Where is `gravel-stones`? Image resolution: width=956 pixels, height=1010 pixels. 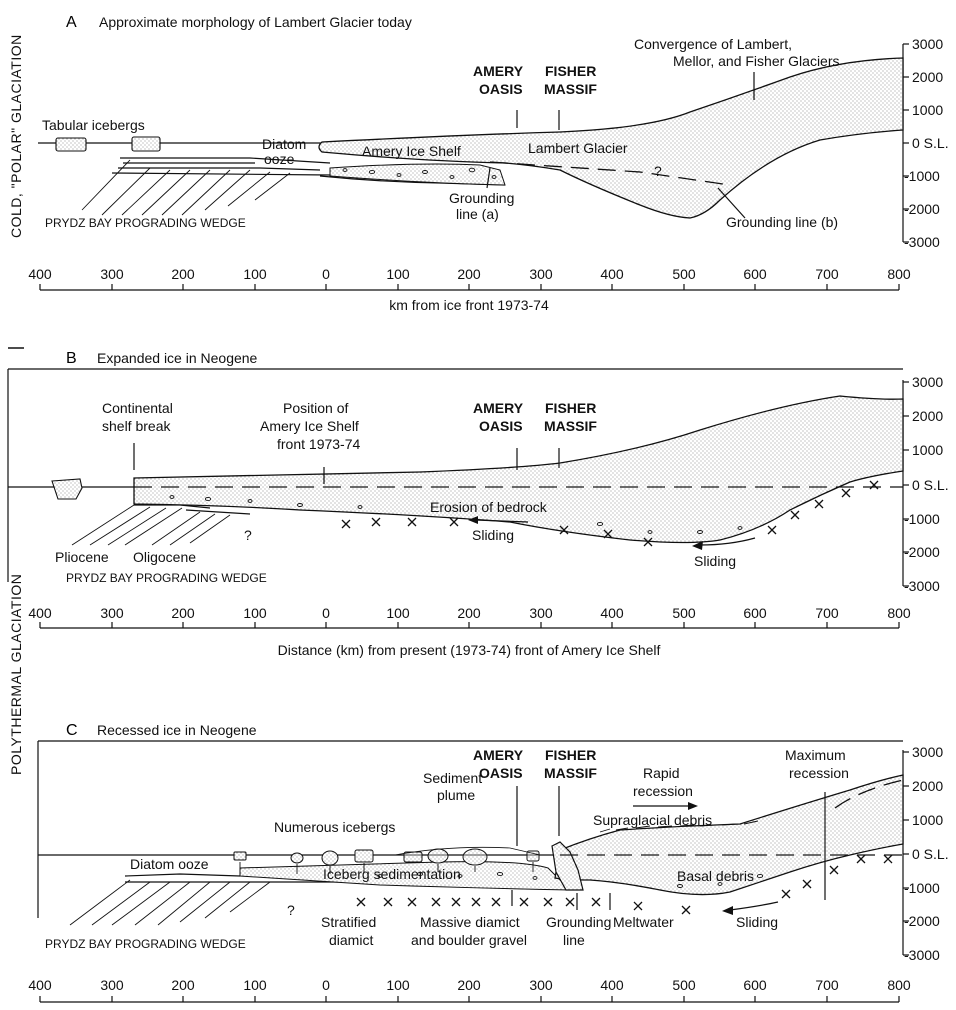 gravel-stones is located at coordinates (456, 514).